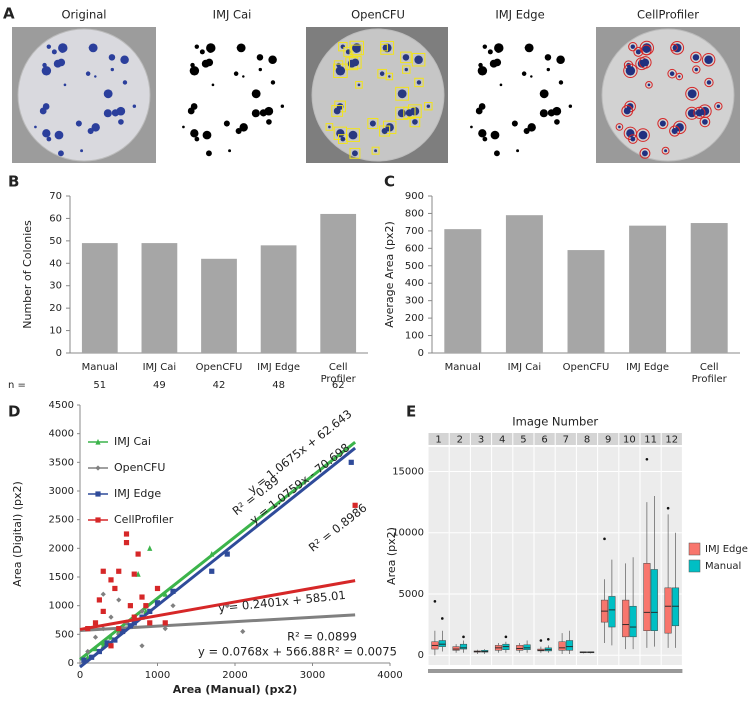 This screenshot has width=748, height=705. What do you see at coordinates (282, 601) in the screenshot?
I see `fit-equation: y = 0.2401x + 585.01` at bounding box center [282, 601].